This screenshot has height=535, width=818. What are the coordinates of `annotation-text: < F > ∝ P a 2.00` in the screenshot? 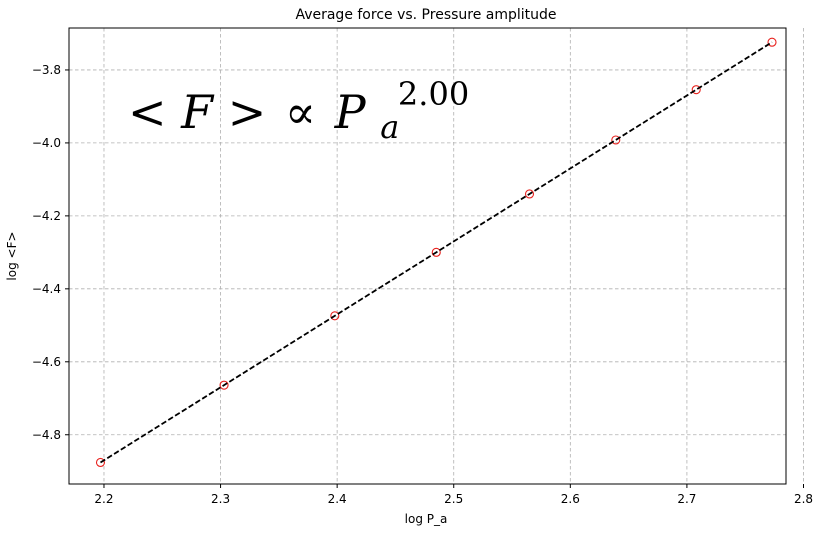 It's located at (298, 112).